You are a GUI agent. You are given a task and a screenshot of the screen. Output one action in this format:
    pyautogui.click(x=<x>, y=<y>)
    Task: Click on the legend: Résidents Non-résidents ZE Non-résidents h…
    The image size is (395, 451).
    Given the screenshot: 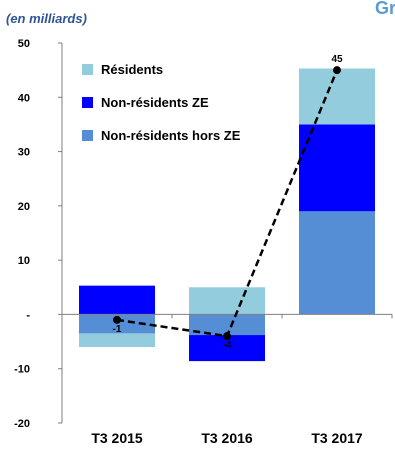 What is the action you would take?
    pyautogui.click(x=161, y=102)
    